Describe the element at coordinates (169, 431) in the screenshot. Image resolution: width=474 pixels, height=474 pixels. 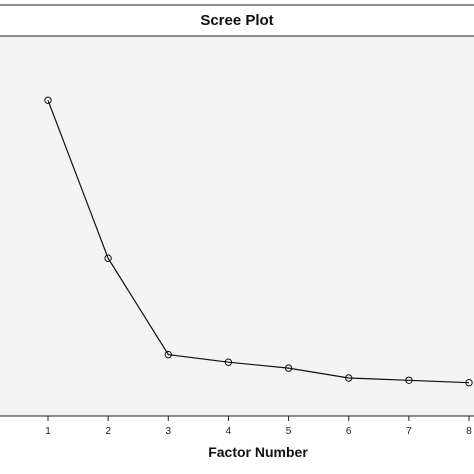
I see `x-tick-label: 3` at that location.